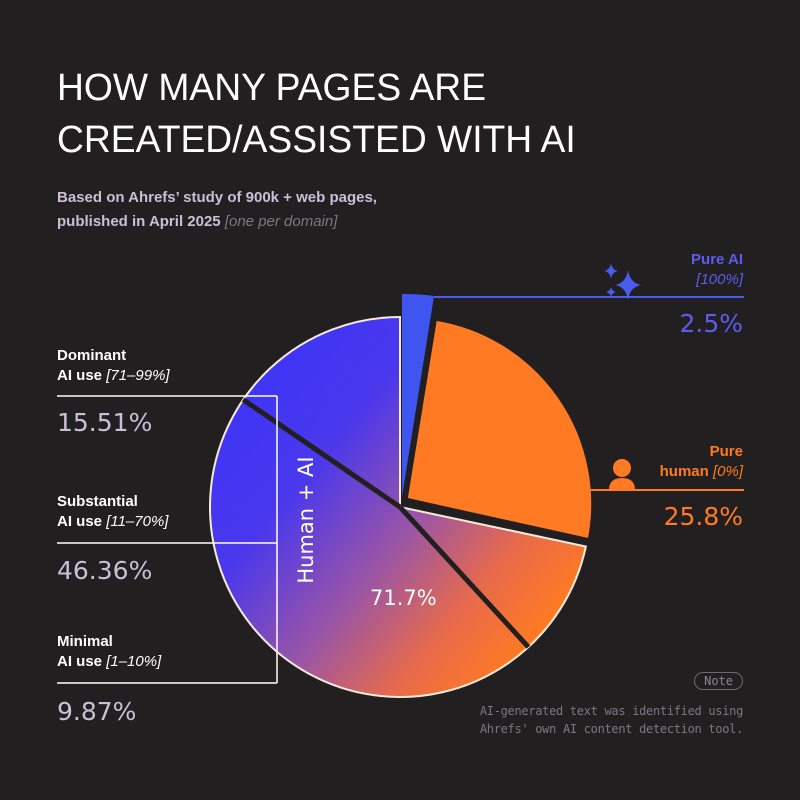 The image size is (800, 800). Describe the element at coordinates (167, 539) in the screenshot. I see `left-bracket` at that location.